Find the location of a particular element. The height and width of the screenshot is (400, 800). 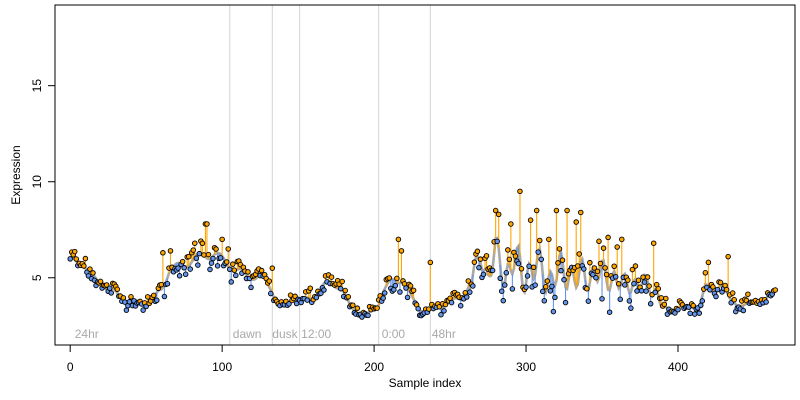

y-axis: 5 10 15 is located at coordinates (43, 180).